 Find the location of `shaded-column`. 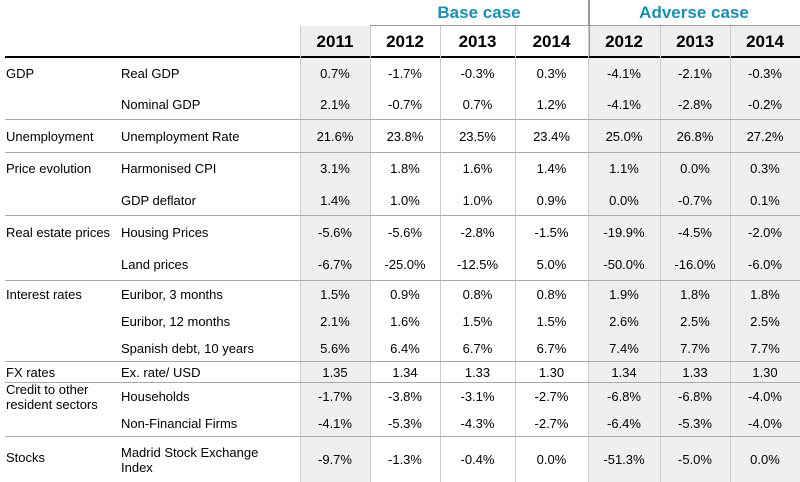

shaded-column is located at coordinates (335, 254).